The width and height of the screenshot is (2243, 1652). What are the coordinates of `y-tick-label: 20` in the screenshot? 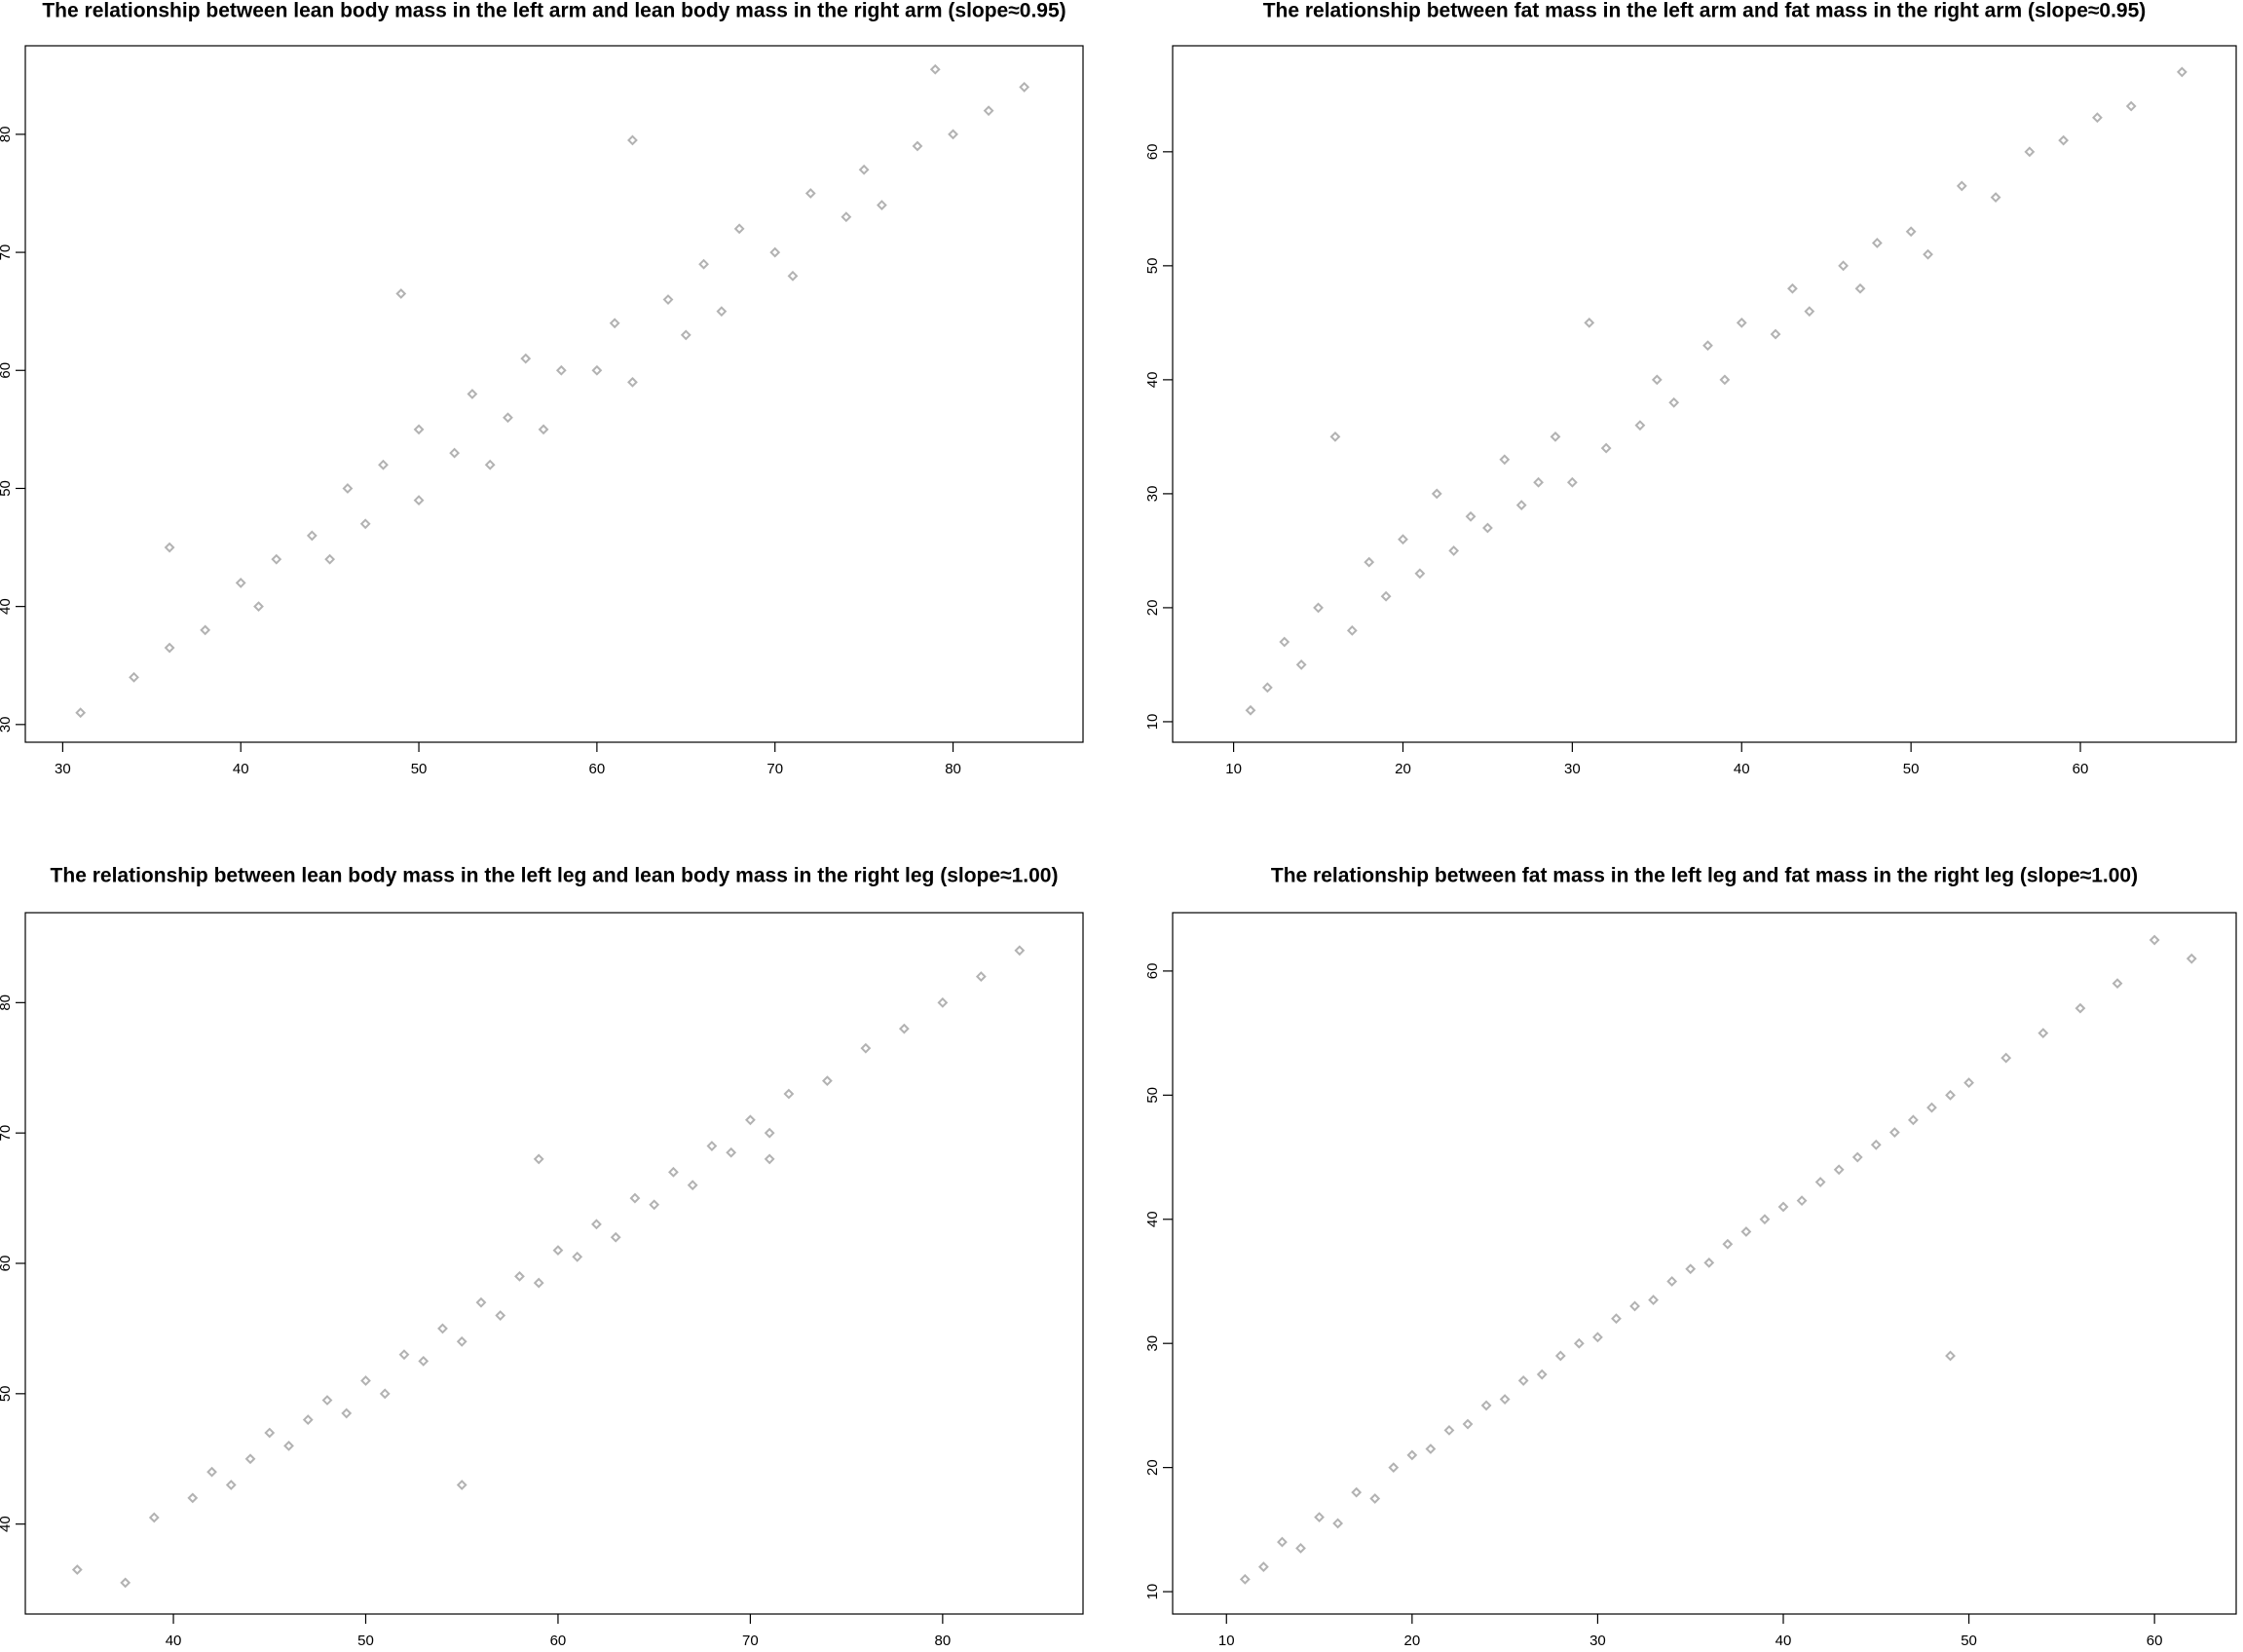 It's located at (1153, 1468).